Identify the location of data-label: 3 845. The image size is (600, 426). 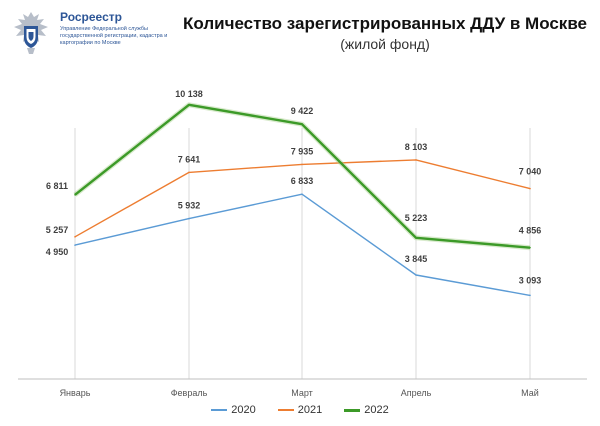
(416, 259).